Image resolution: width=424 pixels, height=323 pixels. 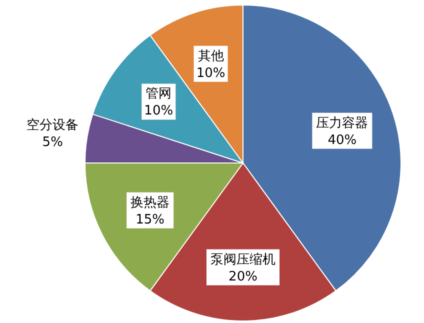 What do you see at coordinates (243, 260) in the screenshot?
I see `slice-label: 泵阀压缩机` at bounding box center [243, 260].